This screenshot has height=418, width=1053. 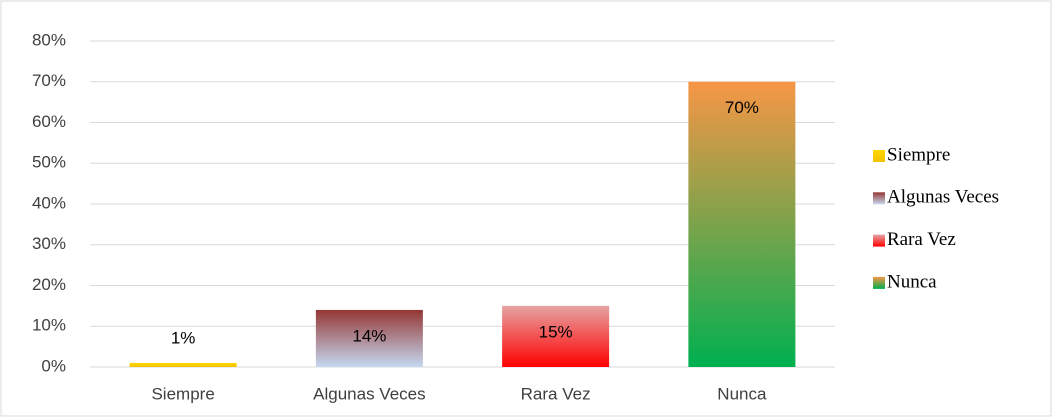 What do you see at coordinates (49, 243) in the screenshot?
I see `y-tick-label: 30%` at bounding box center [49, 243].